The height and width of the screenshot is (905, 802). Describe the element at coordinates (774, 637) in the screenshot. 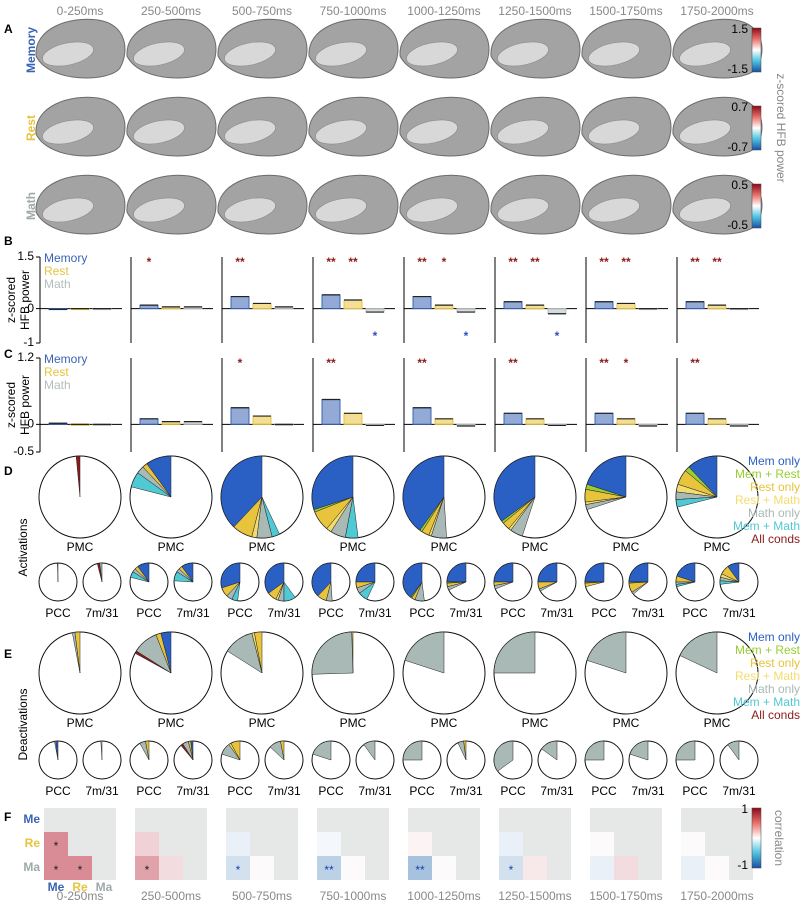

I see `legend-entry: Mem only` at that location.